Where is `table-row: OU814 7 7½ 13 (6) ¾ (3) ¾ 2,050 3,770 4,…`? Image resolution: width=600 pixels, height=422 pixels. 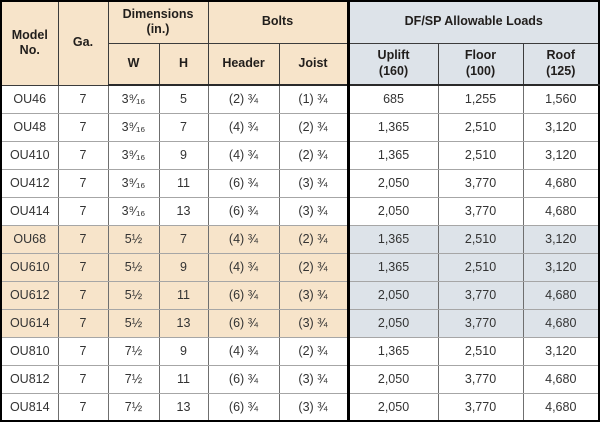
table-row: OU814 7 7½ 13 (6) ¾ (3) ¾ 2,050 3,770 4,… is located at coordinates (300, 407).